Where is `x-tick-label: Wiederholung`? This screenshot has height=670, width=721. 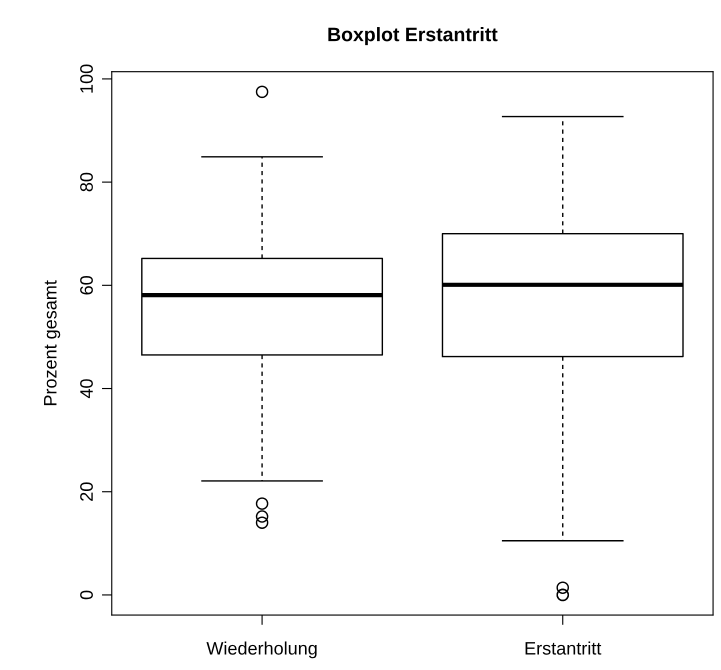
x-tick-label: Wiederholung is located at coordinates (261, 649).